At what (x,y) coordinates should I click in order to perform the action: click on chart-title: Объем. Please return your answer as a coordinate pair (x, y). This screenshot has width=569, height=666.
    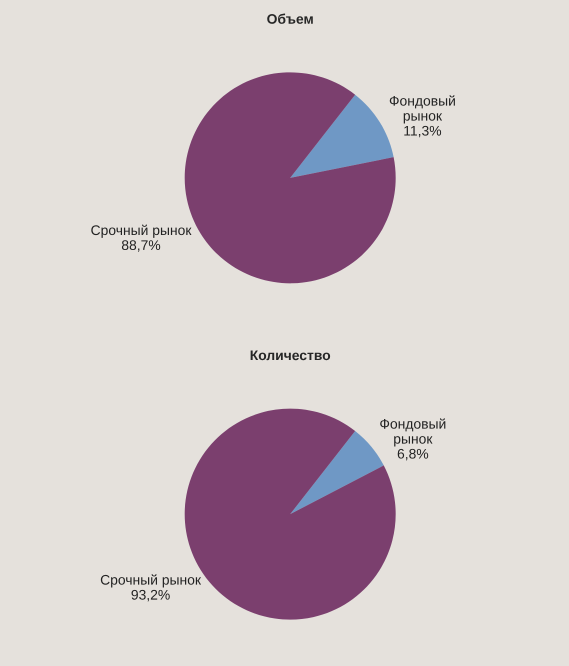
    Looking at the image, I should click on (290, 19).